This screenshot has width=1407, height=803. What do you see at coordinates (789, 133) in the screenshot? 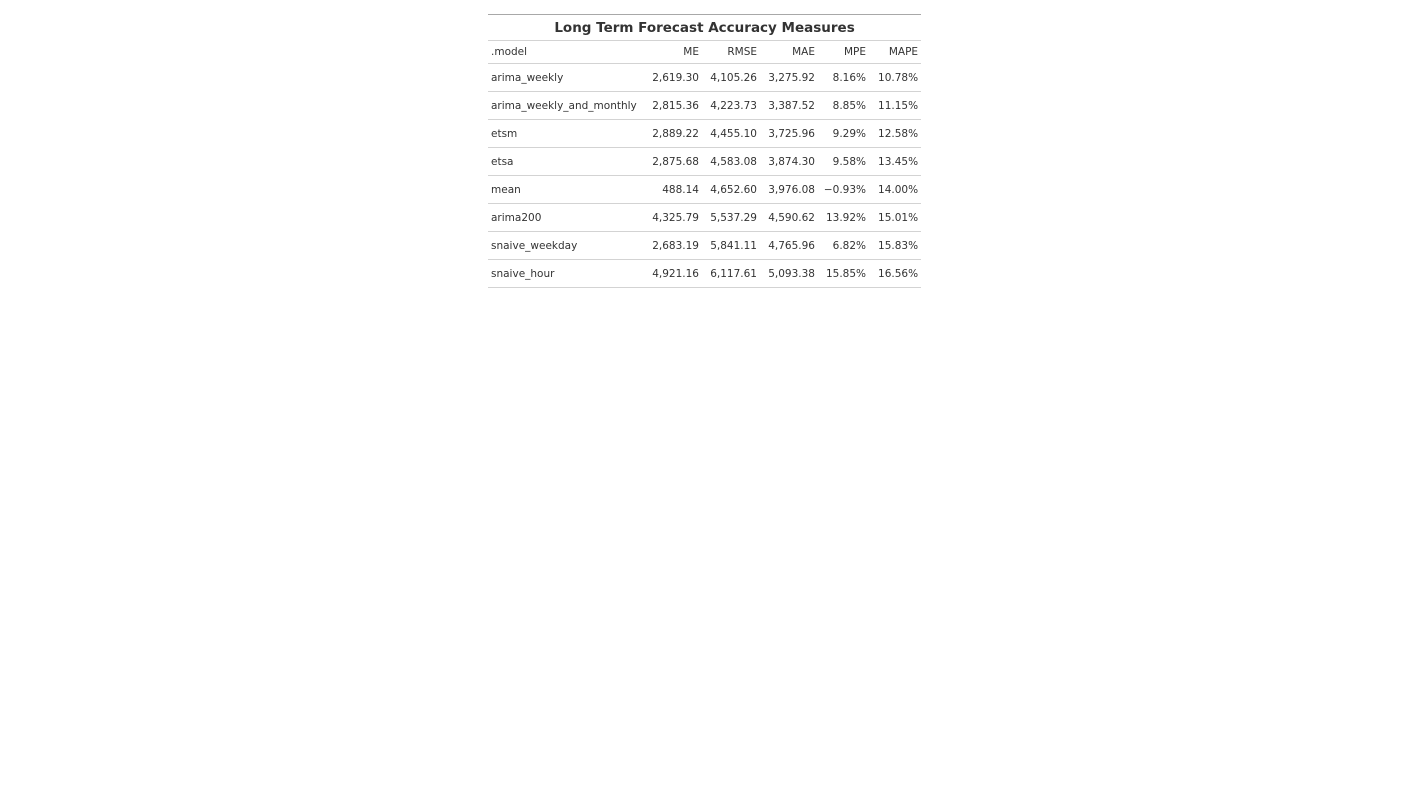
I see `cell-mae: 3,725.96` at bounding box center [789, 133].